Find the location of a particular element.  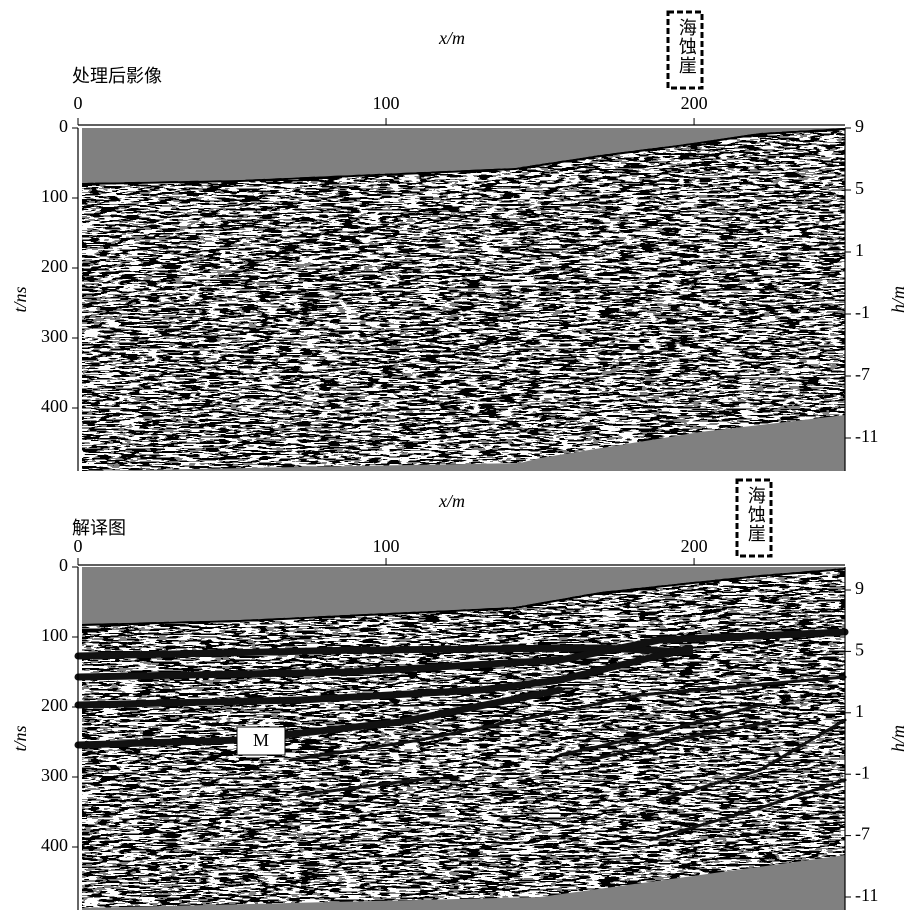

label-box is located at coordinates (261, 741).